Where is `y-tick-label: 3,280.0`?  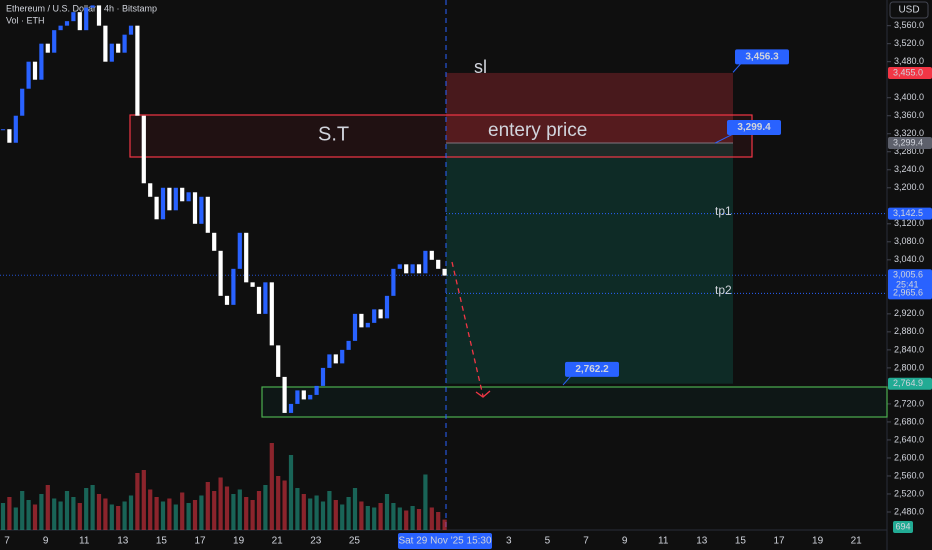 y-tick-label: 3,280.0 is located at coordinates (909, 151).